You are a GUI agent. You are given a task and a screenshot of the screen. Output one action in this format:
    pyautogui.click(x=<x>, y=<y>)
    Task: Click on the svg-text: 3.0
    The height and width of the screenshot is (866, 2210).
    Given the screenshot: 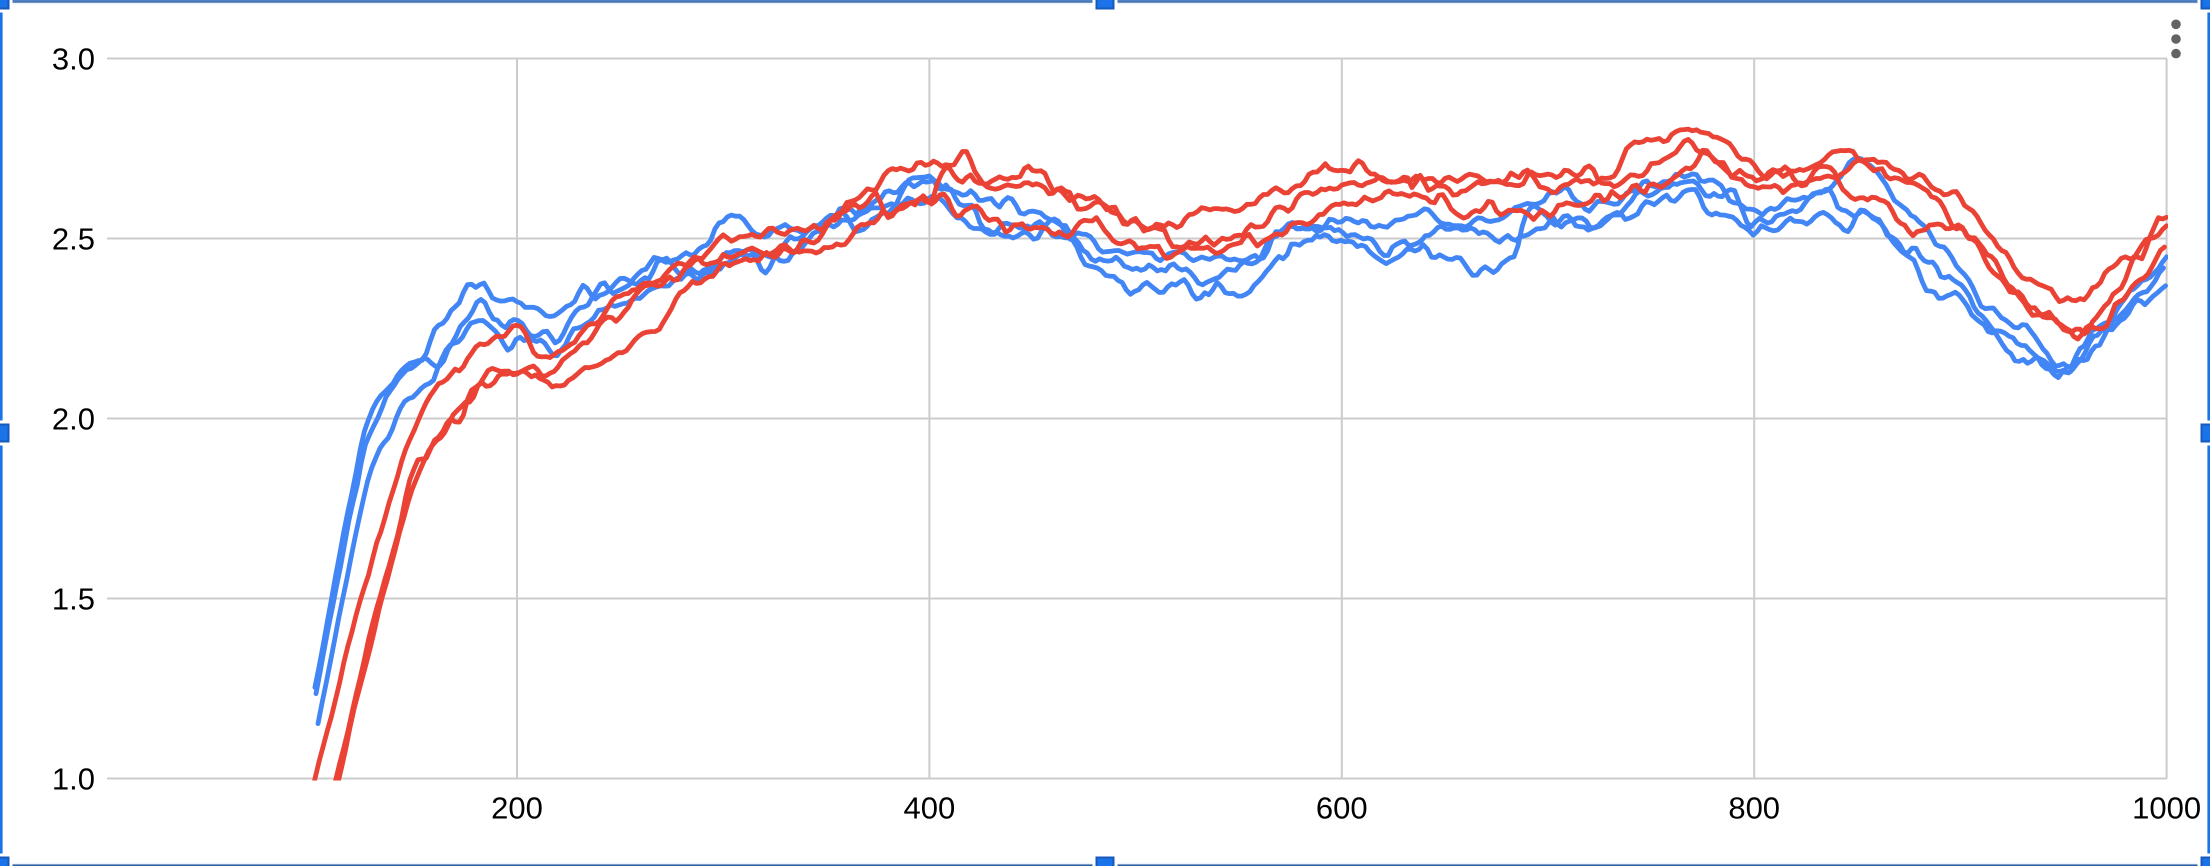 What is the action you would take?
    pyautogui.click(x=73, y=58)
    